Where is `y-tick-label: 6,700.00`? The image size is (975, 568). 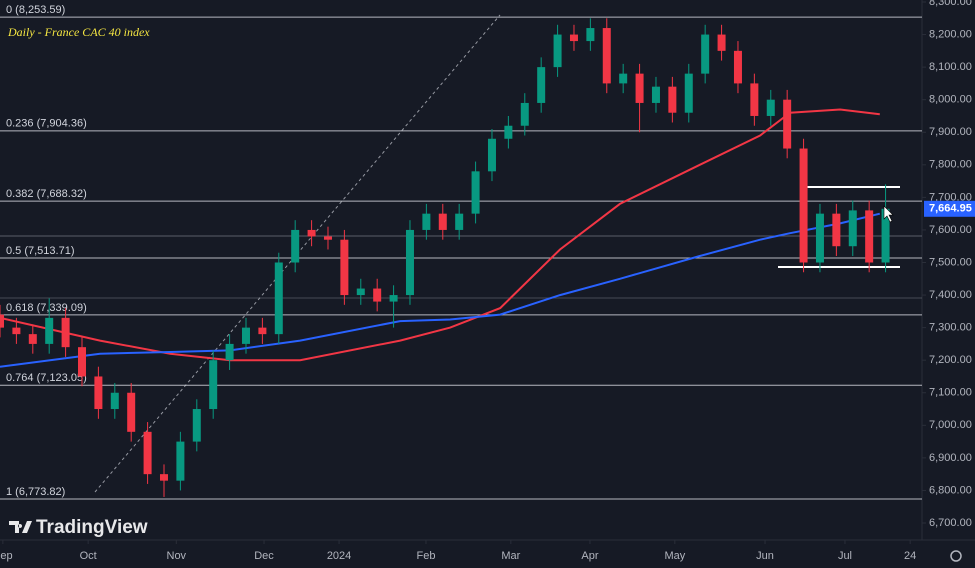
y-tick-label: 6,700.00 is located at coordinates (950, 523).